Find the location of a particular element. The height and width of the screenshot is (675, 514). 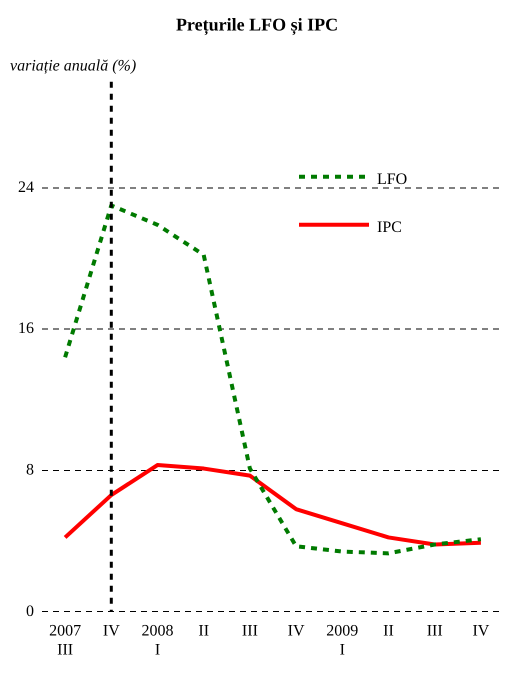

chart-title: Prețurile LFO și IPC is located at coordinates (257, 25).